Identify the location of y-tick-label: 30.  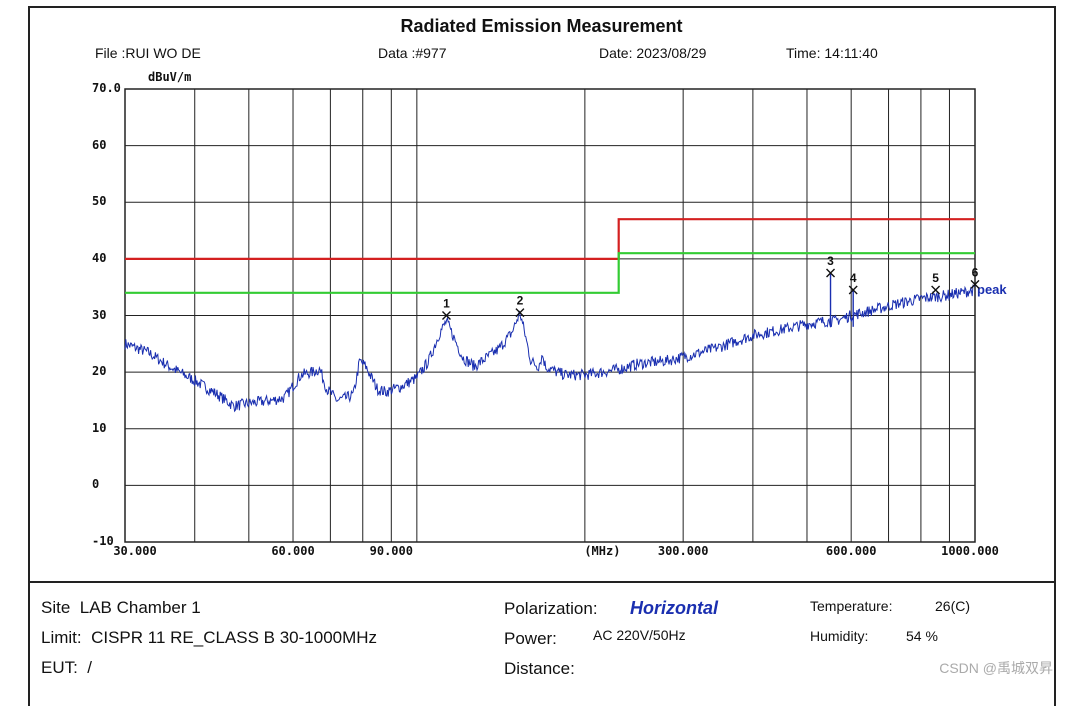
(99, 314).